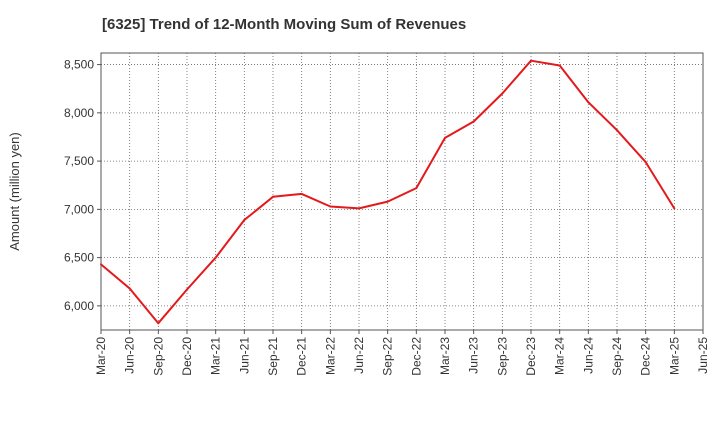 The image size is (720, 440). What do you see at coordinates (79, 258) in the screenshot?
I see `y-tick-label: 6,500` at bounding box center [79, 258].